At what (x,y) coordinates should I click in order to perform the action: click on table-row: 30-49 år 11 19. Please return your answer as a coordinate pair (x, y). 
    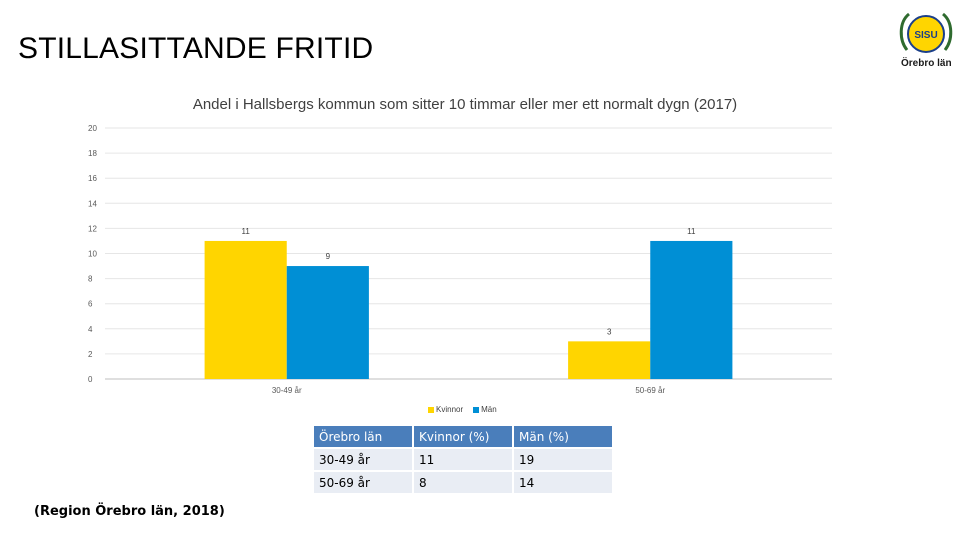
    Looking at the image, I should click on (463, 459).